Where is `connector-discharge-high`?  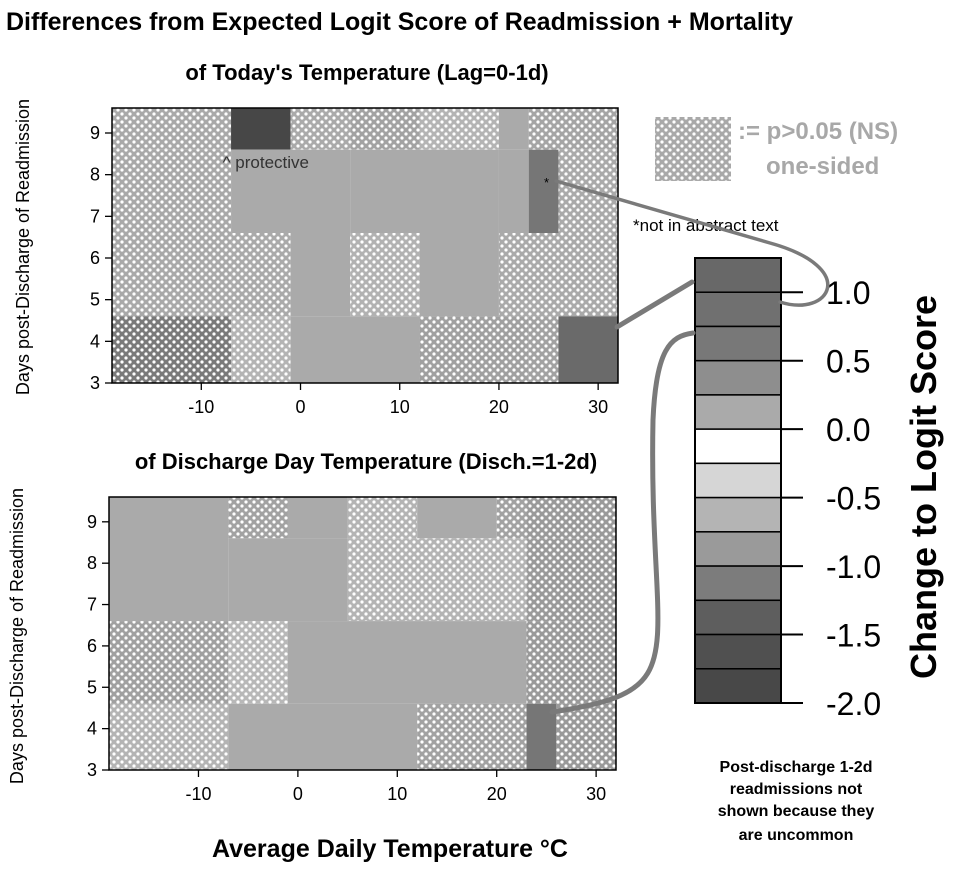
connector-discharge-high is located at coordinates (622, 522).